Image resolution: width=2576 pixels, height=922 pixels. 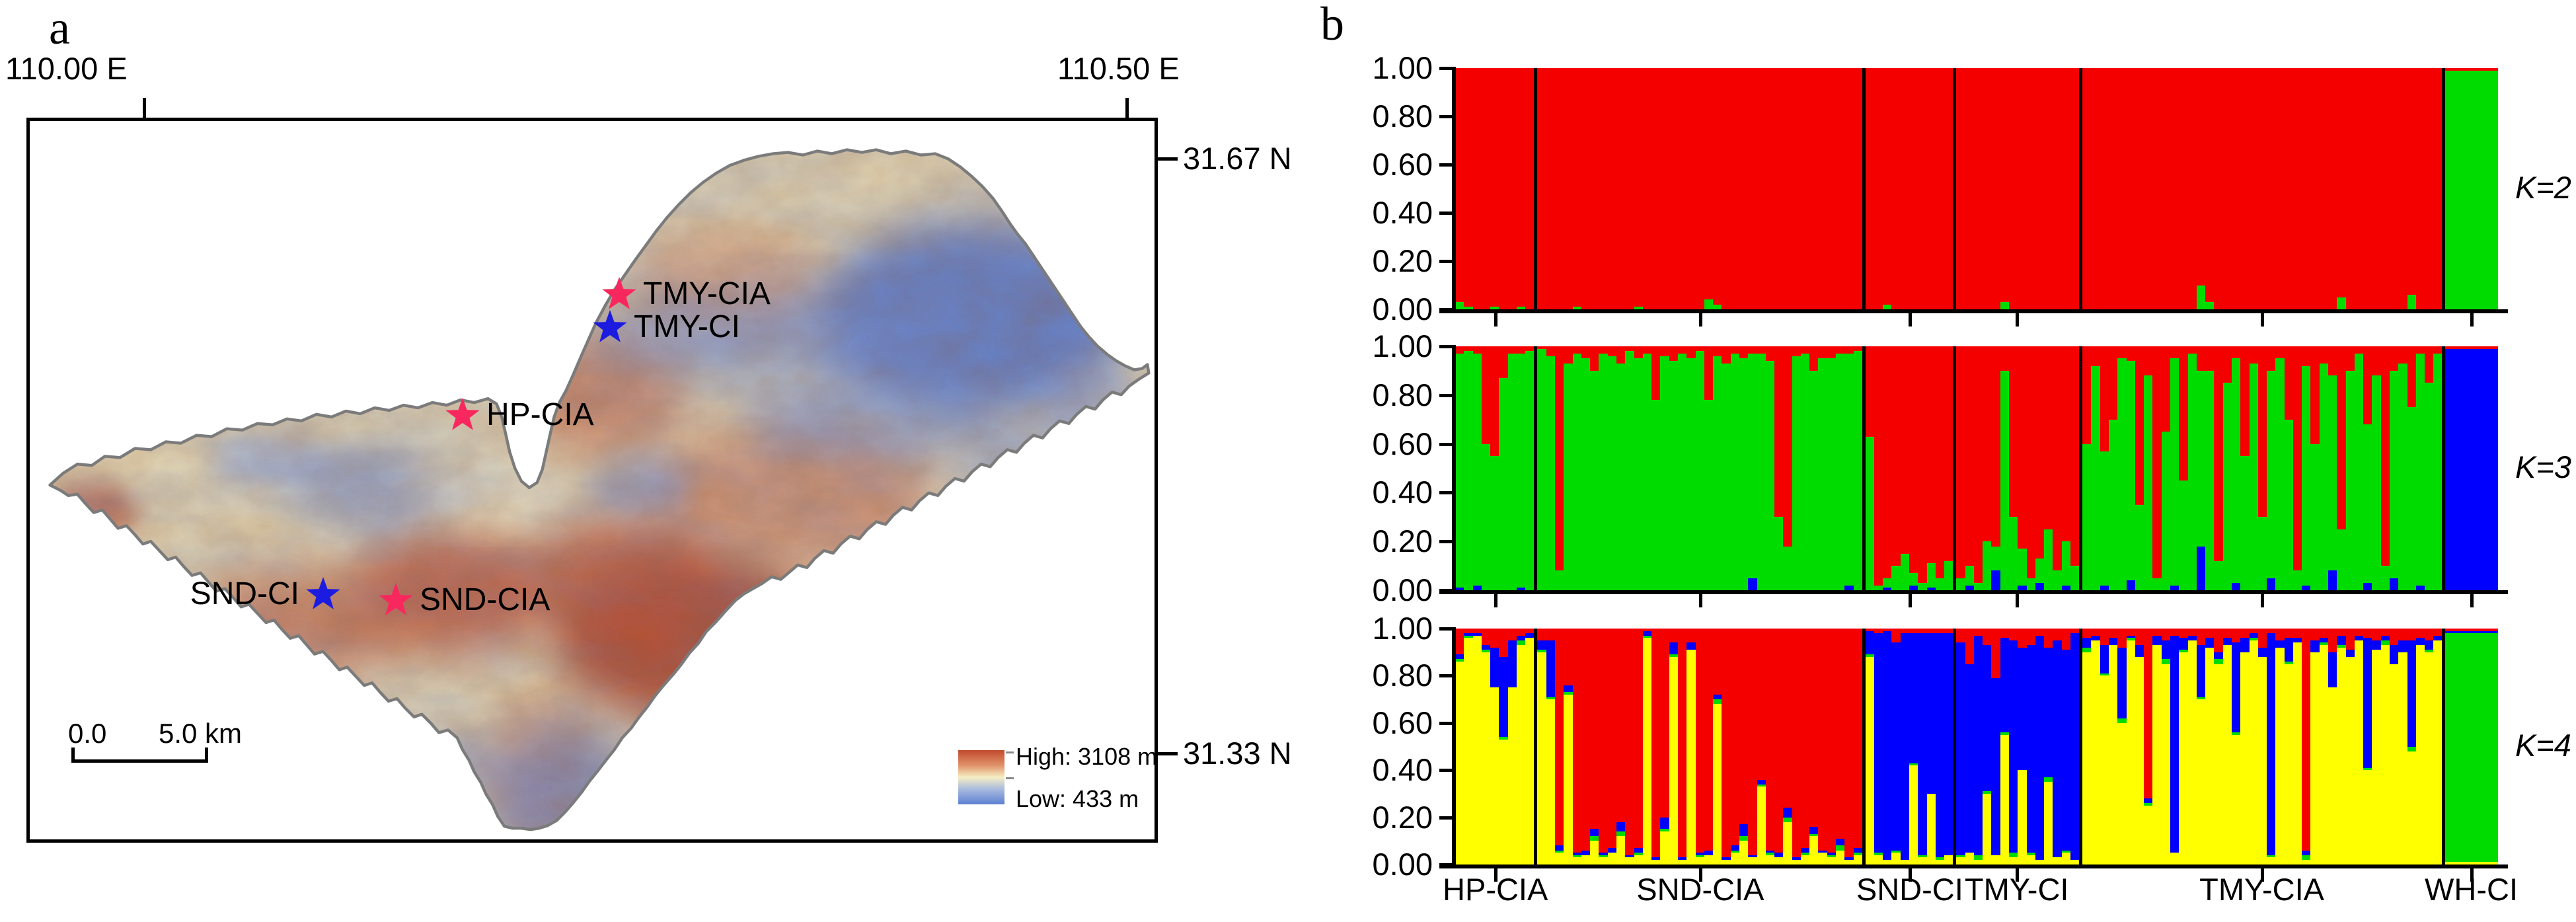 I want to click on snd-ci-star-icon, so click(x=323, y=593).